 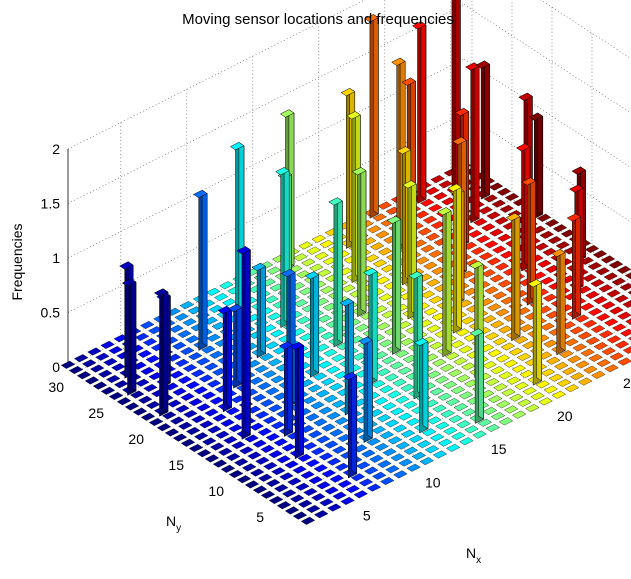 I want to click on x-axis-label: Nx, so click(x=473, y=555).